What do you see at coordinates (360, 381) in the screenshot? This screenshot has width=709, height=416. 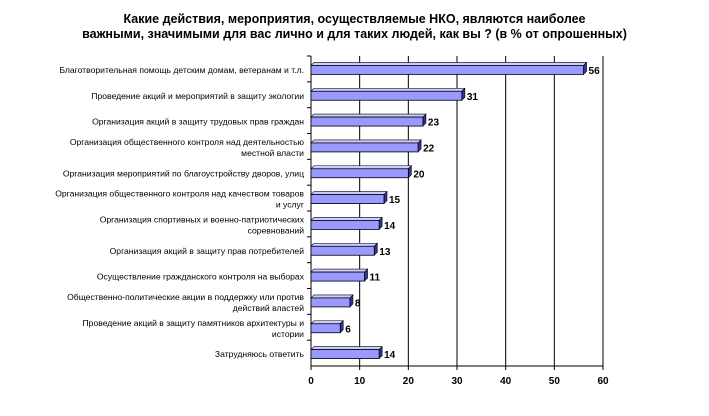 I see `x-tick-label: 10` at bounding box center [360, 381].